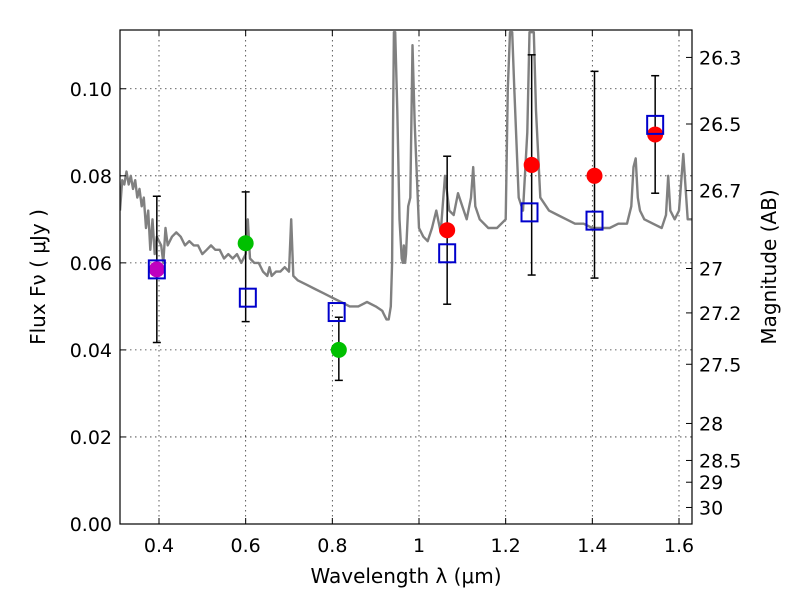 The image size is (800, 600). I want to click on y-tick-label: 0.08, so click(91, 177).